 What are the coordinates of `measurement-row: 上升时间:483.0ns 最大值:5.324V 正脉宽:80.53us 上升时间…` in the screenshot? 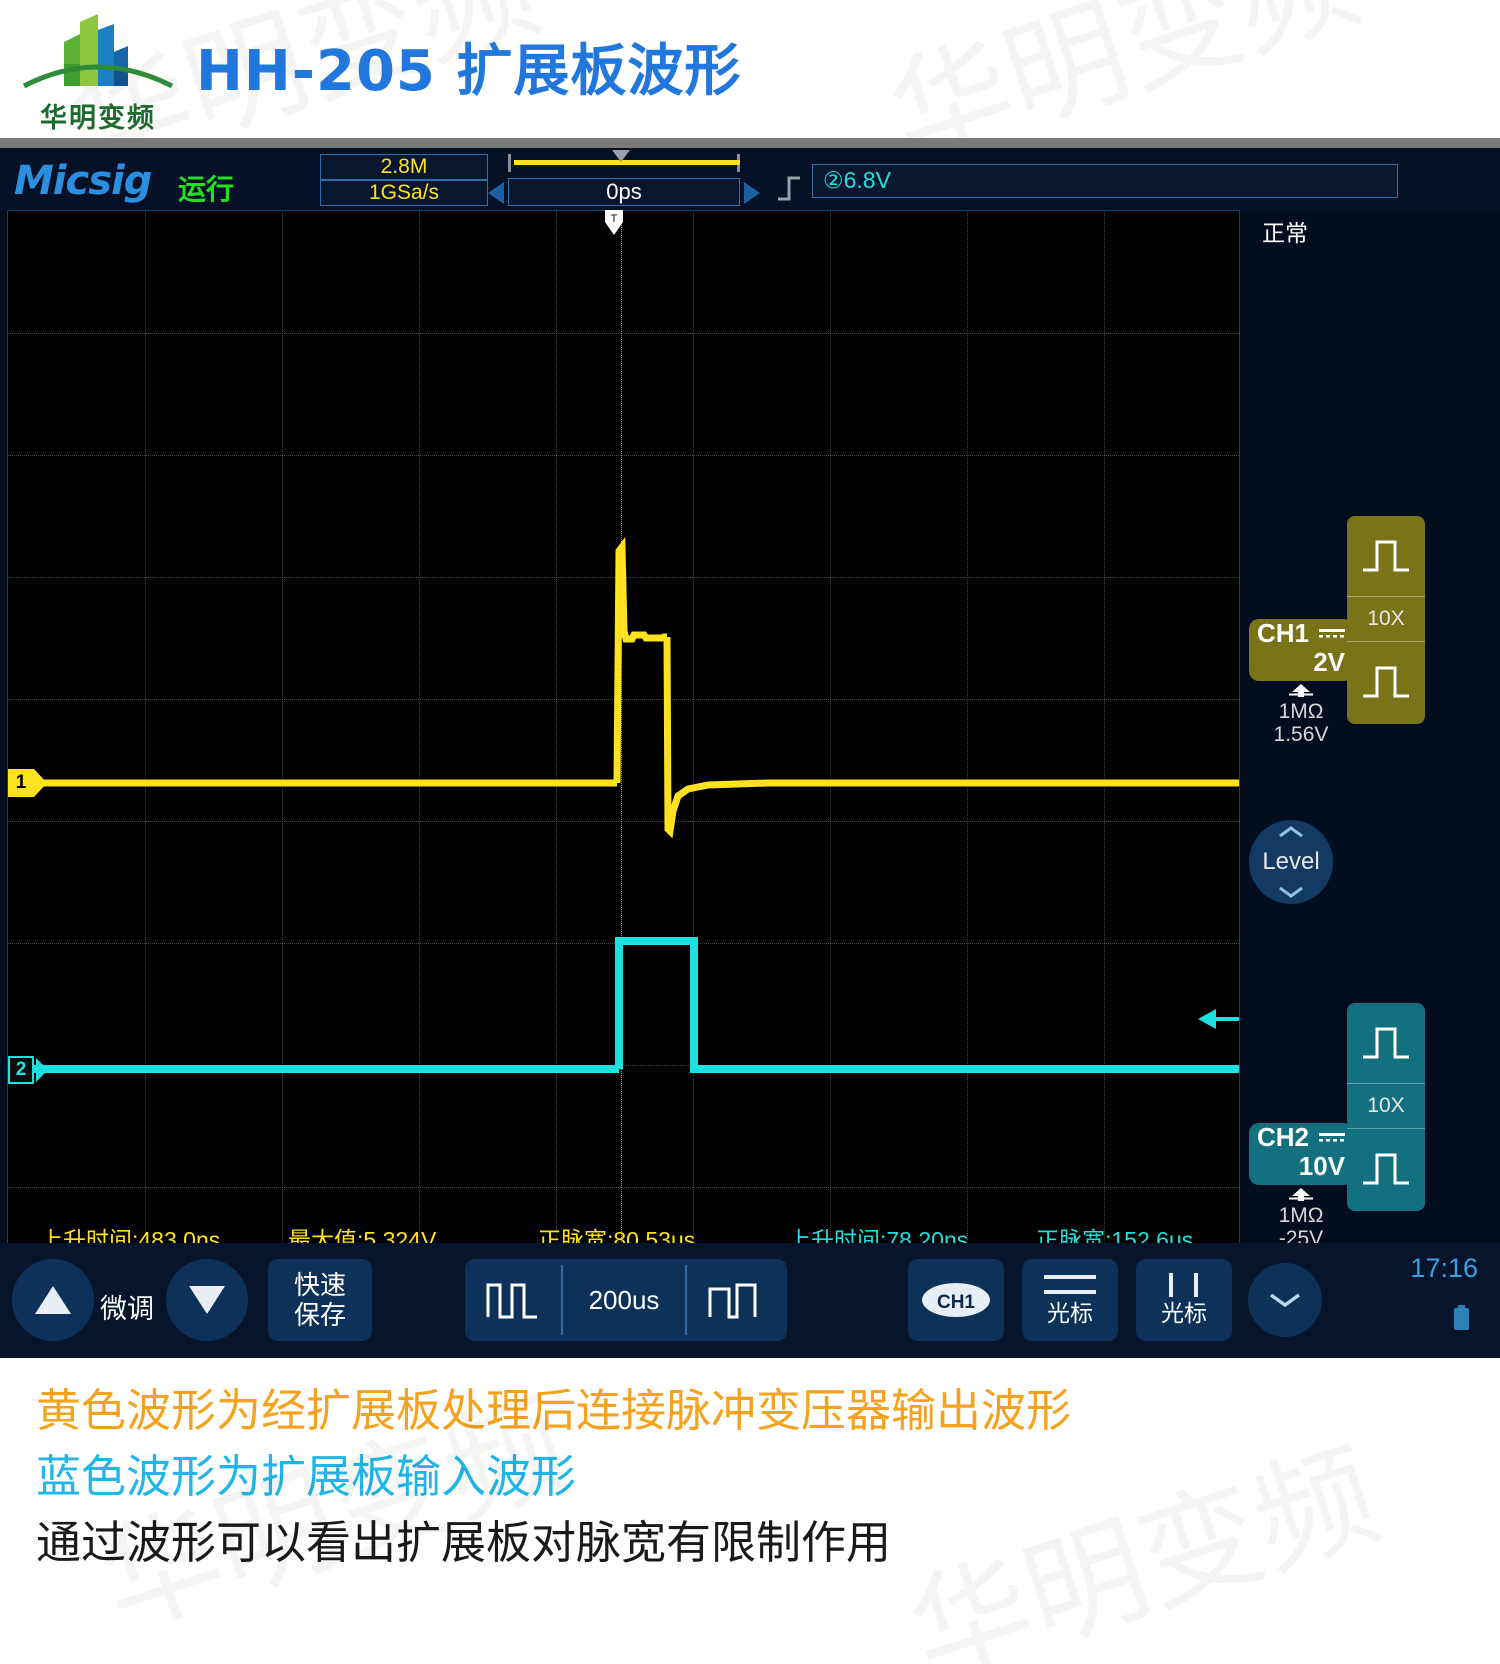 It's located at (627, 1232).